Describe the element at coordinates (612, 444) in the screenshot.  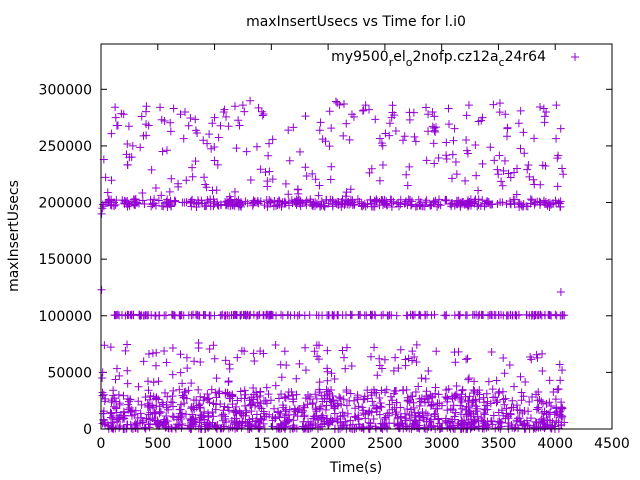
I see `x-tick-label: 4500` at that location.